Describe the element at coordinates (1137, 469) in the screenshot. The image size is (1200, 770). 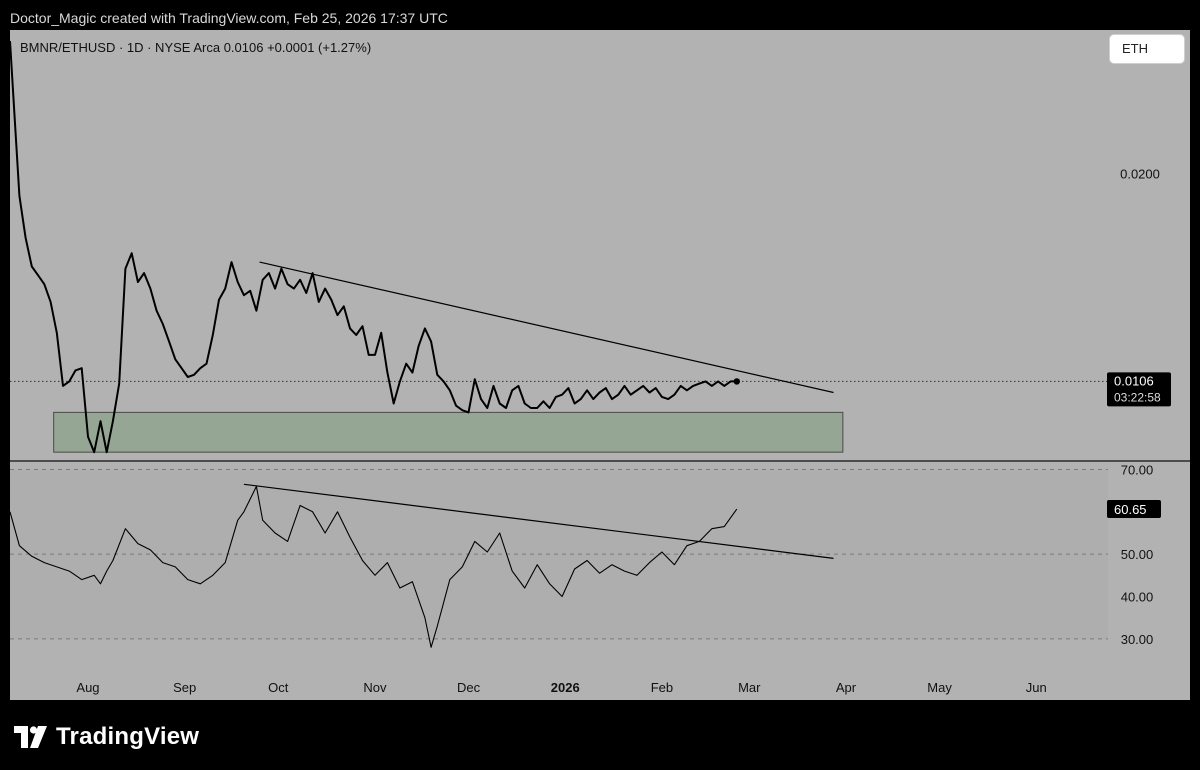
I see `rsi-axis-tick-label: 70.00` at that location.